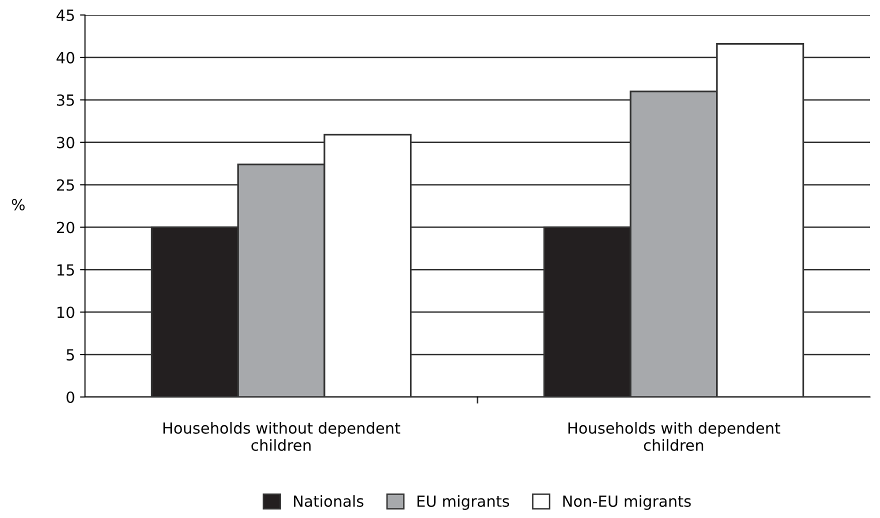 This screenshot has width=880, height=518. I want to click on y-tick-label: 35, so click(65, 100).